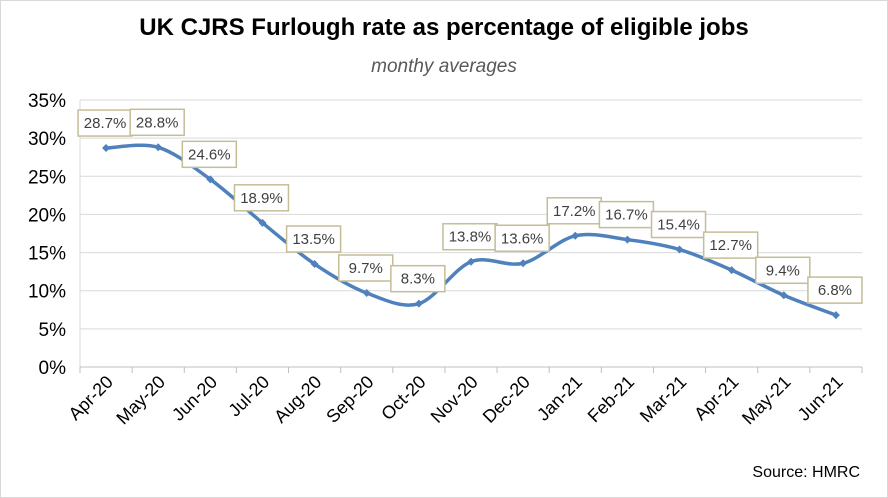 This screenshot has width=888, height=498. What do you see at coordinates (611, 399) in the screenshot?
I see `x-tick-label: Feb-21` at bounding box center [611, 399].